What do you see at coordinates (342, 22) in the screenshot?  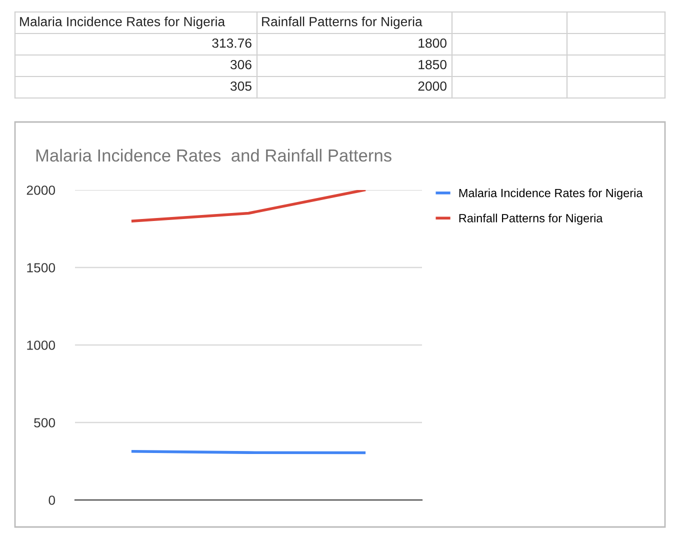 I see `text: Rainfall Patterns for Nigeria` at bounding box center [342, 22].